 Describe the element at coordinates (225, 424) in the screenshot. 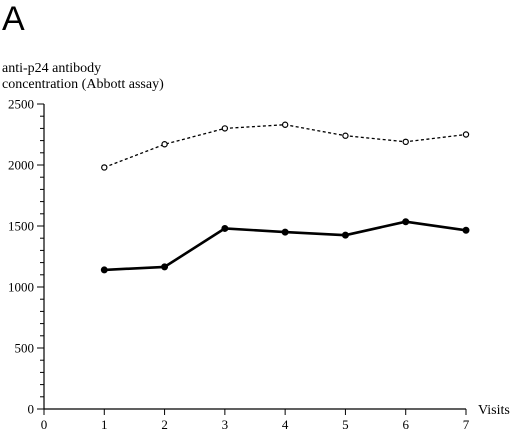

I see `x-tick-label: 3` at that location.